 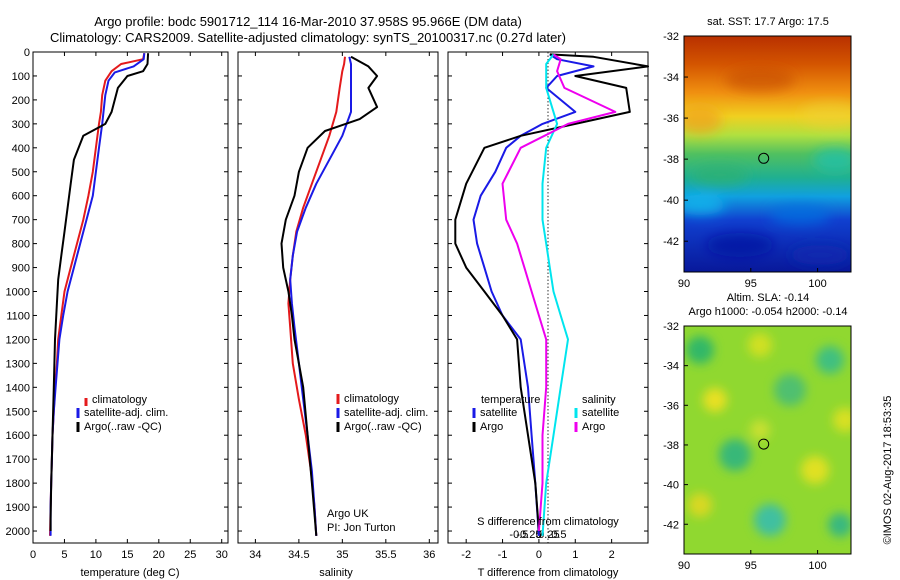 What do you see at coordinates (503, 555) in the screenshot?
I see `x-tick-label: -1` at bounding box center [503, 555].